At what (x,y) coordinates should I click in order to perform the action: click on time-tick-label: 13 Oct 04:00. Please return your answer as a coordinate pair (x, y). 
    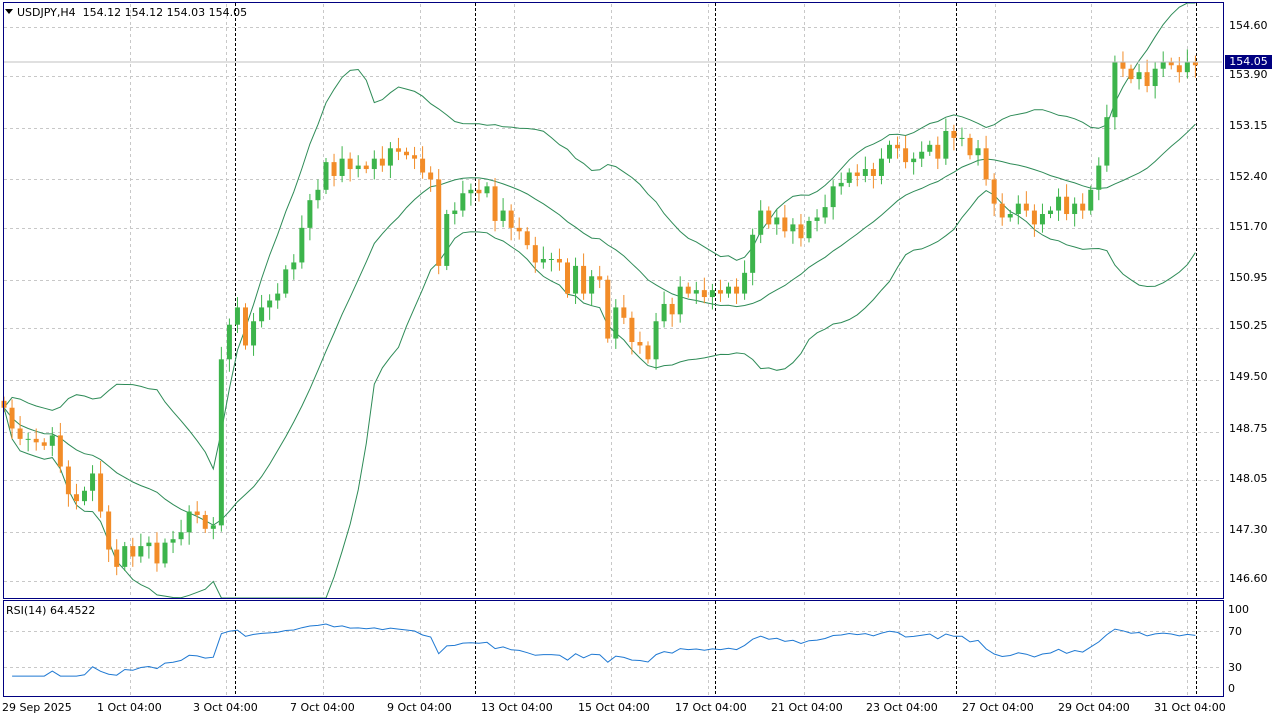
    Looking at the image, I should click on (517, 707).